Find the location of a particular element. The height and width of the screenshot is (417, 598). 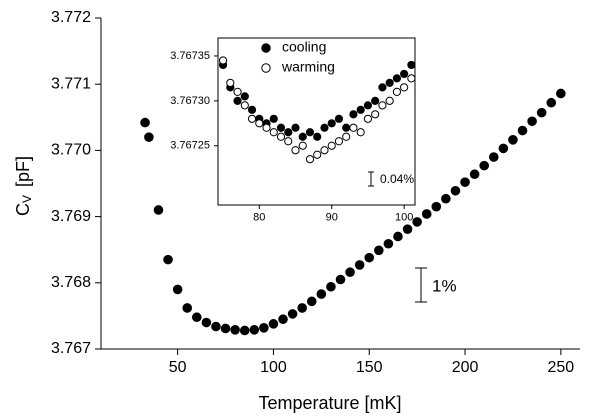

legend-label: cooling is located at coordinates (304, 47).